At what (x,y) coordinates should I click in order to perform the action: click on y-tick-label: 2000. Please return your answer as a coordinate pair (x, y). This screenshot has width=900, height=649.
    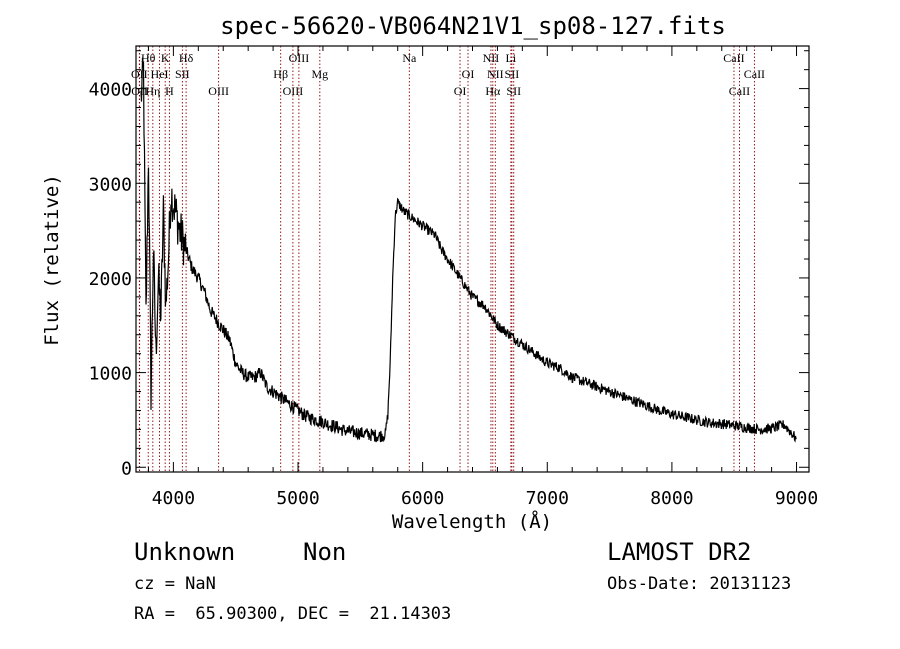
    Looking at the image, I should click on (110, 279).